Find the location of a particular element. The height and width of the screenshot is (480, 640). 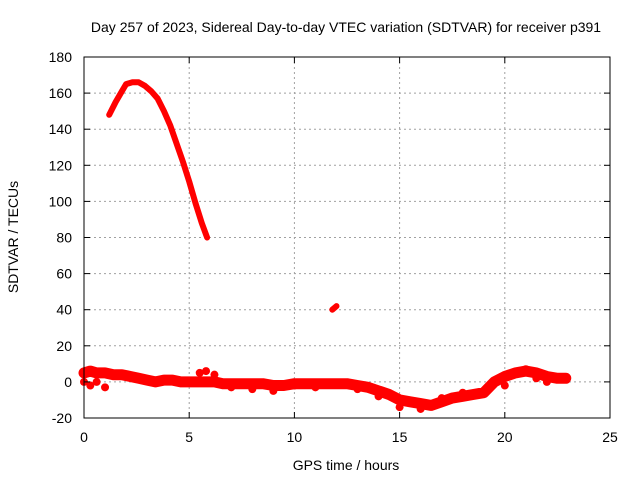

x-tick-label: 15 is located at coordinates (400, 437).